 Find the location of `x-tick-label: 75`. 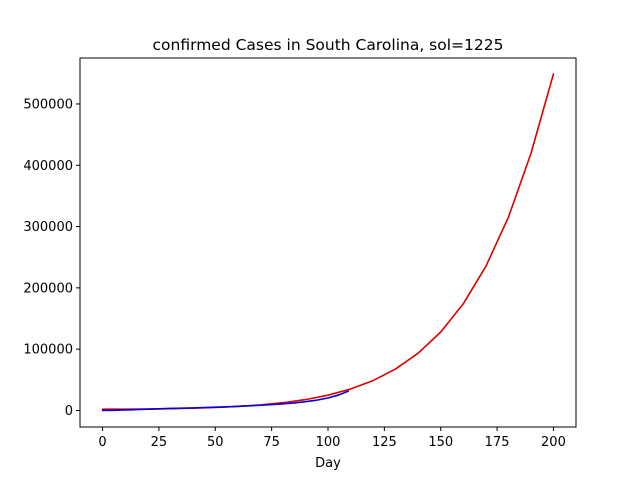

x-tick-label: 75 is located at coordinates (271, 442).